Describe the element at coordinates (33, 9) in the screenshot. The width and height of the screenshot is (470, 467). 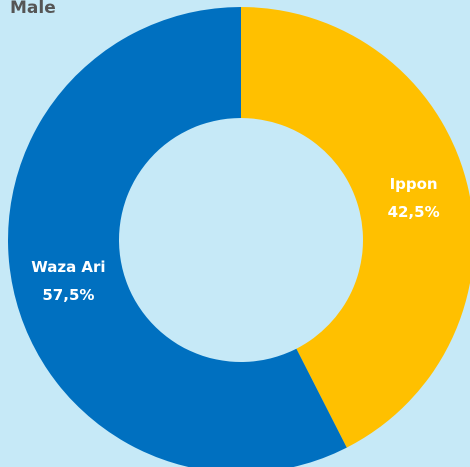
I see `chart-title: Male` at that location.